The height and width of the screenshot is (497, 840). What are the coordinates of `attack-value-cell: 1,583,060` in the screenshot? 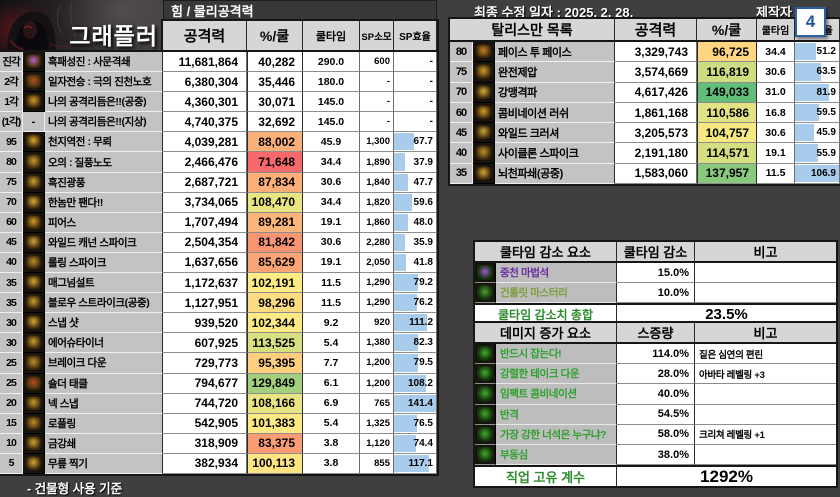 It's located at (656, 174).